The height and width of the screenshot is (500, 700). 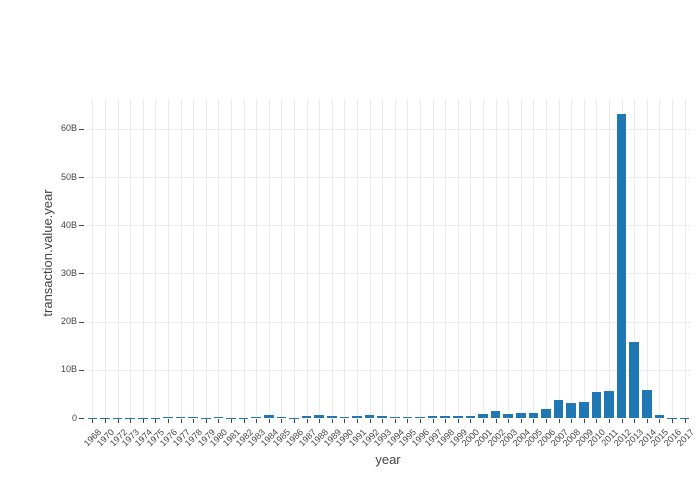 I want to click on y-tick-label-20B: 20B, so click(x=68, y=321).